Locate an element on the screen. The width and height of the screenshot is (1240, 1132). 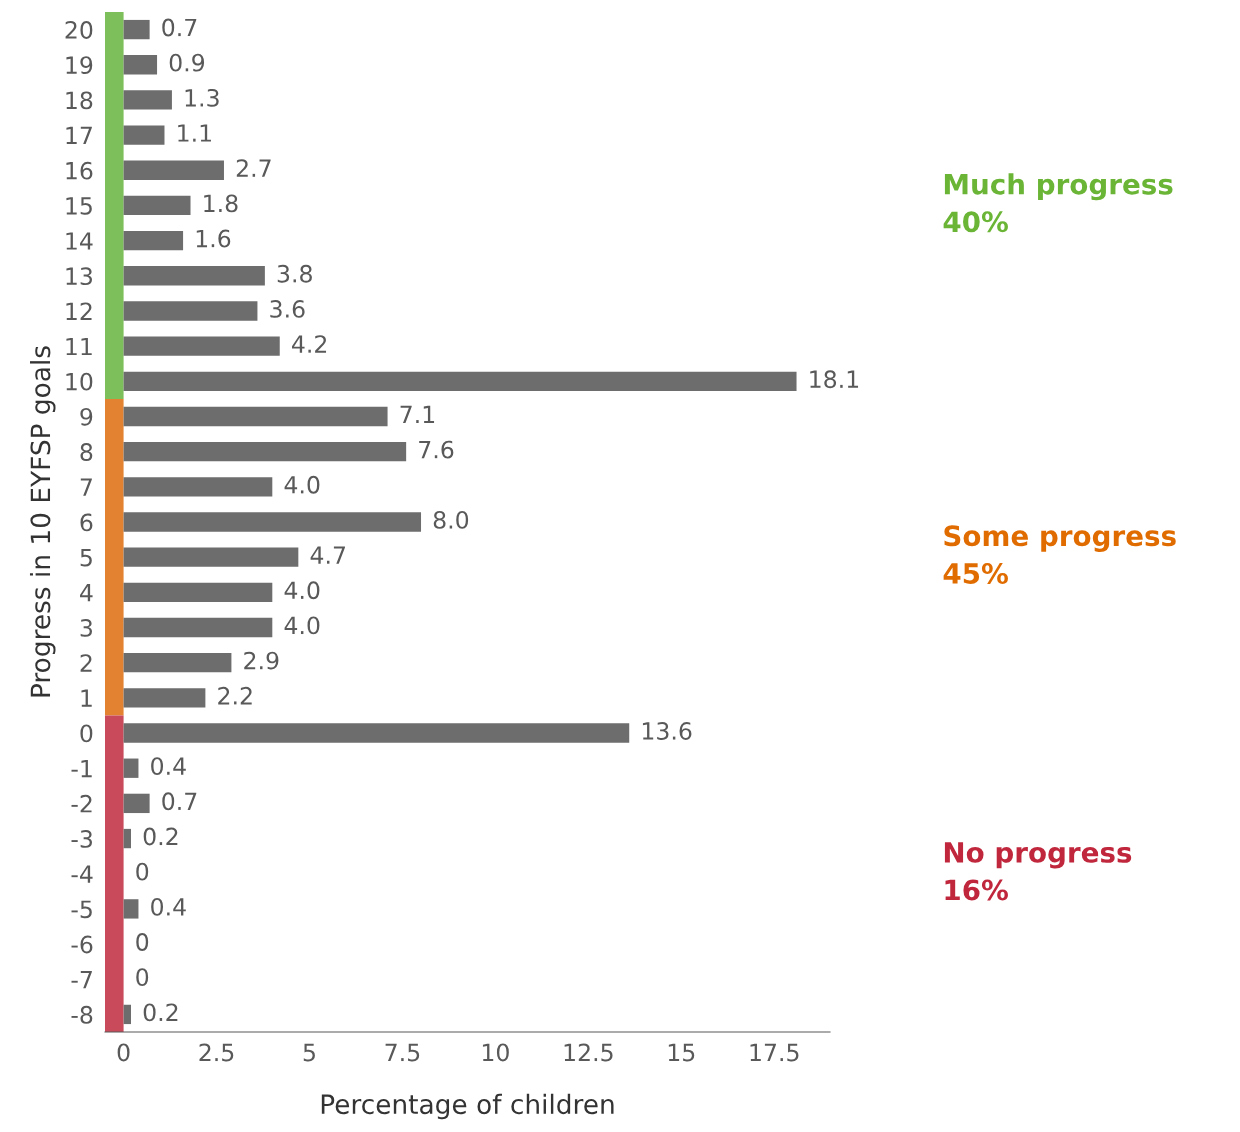
y-tick-label: -8 is located at coordinates (82, 1014).